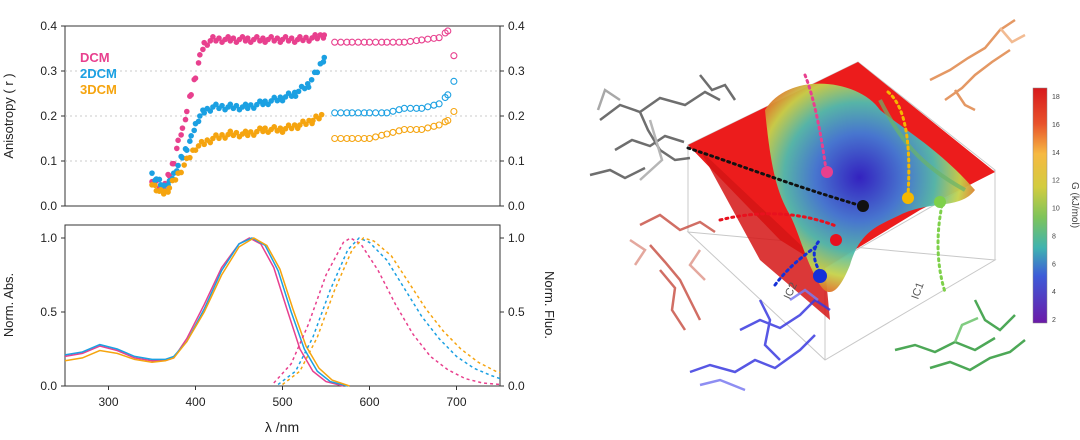 This screenshot has width=1080, height=440. I want to click on state-marker-green, so click(940, 202).